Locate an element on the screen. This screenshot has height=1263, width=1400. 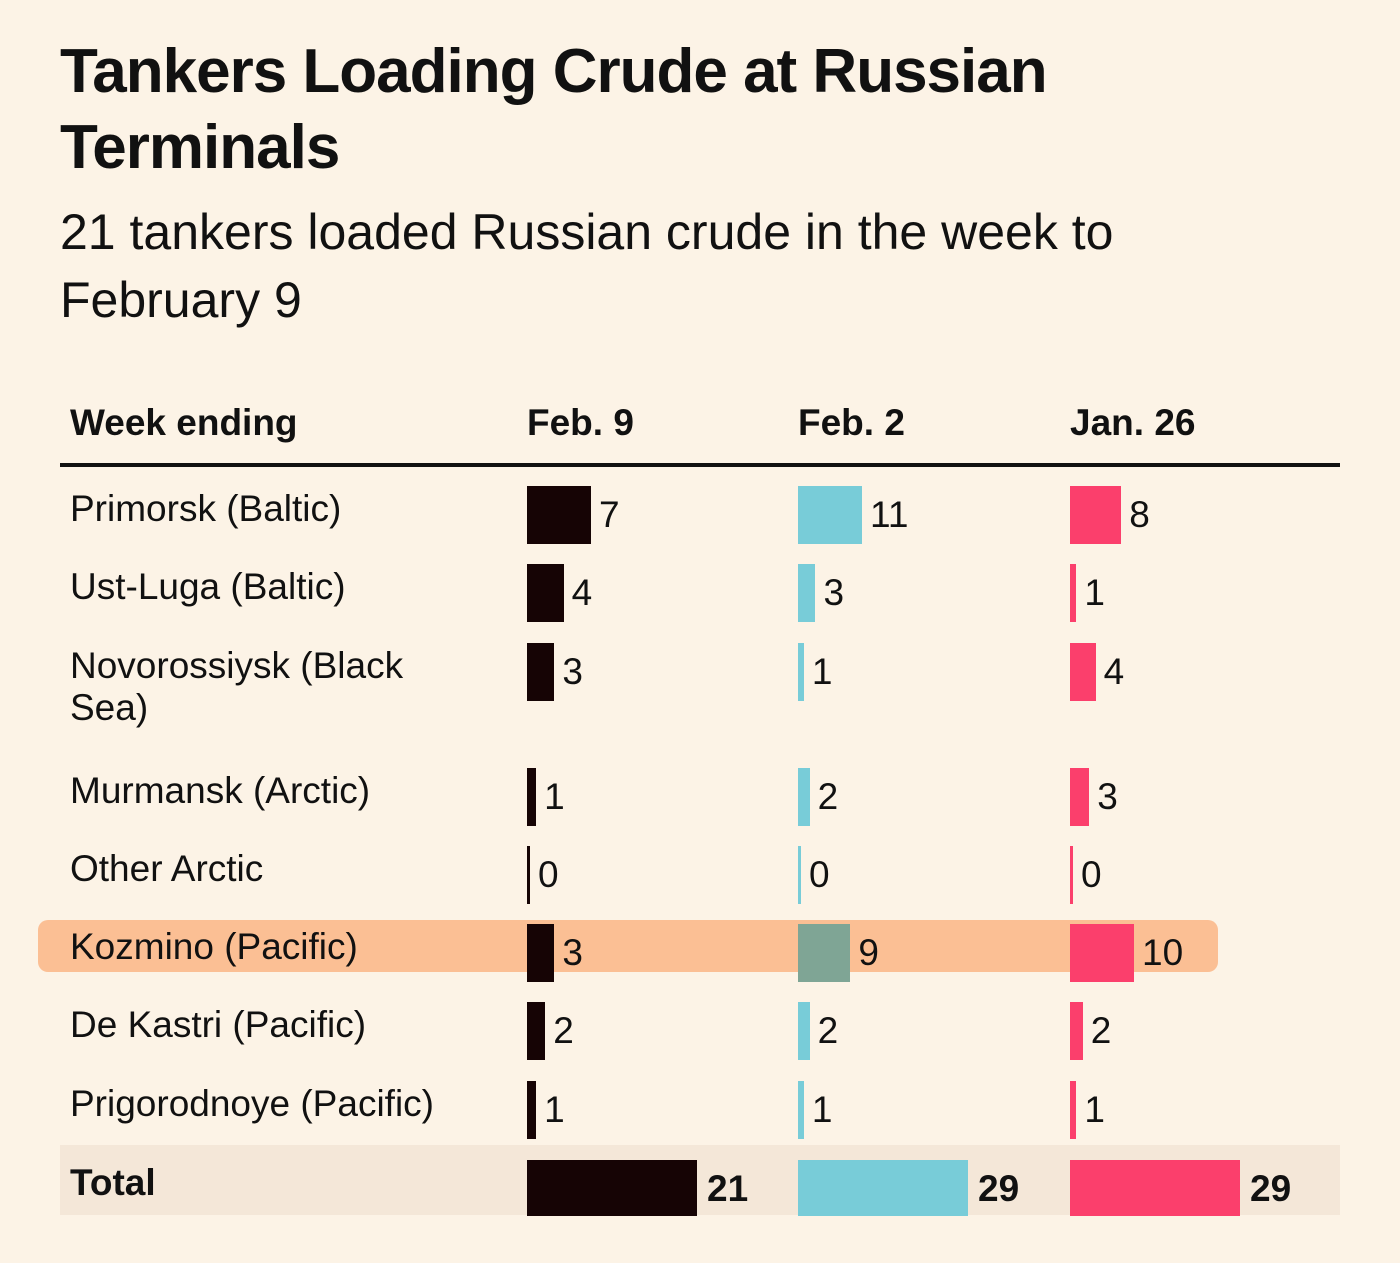
row-label: Ust-Luga (Baltic) is located at coordinates (208, 586).